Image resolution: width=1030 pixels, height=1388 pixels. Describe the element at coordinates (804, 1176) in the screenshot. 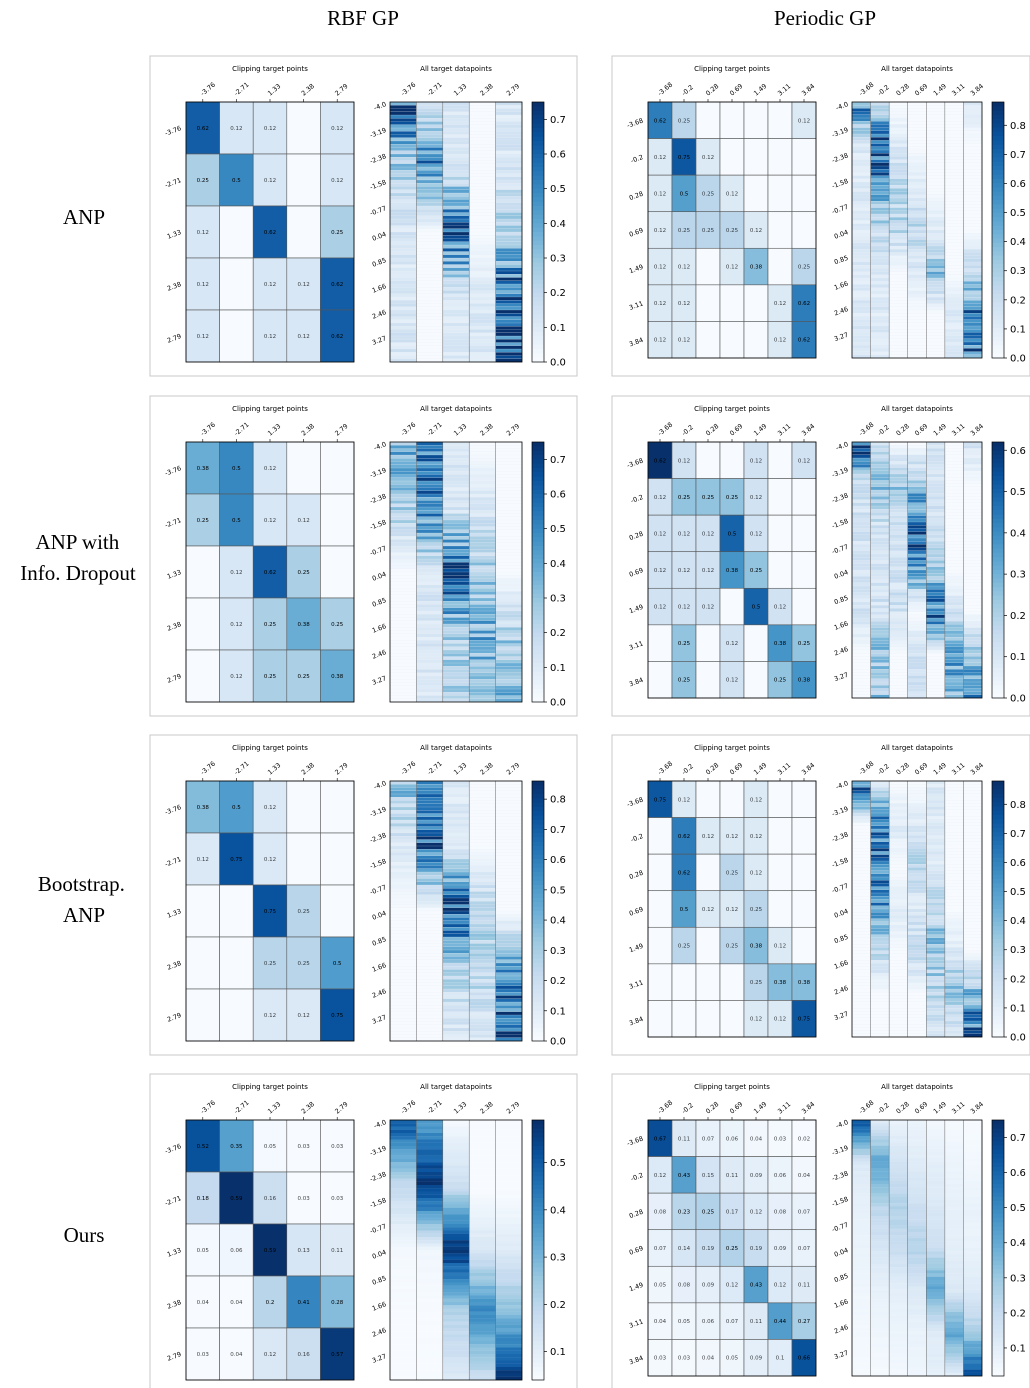

I see `cell-value-label: 0.04` at that location.